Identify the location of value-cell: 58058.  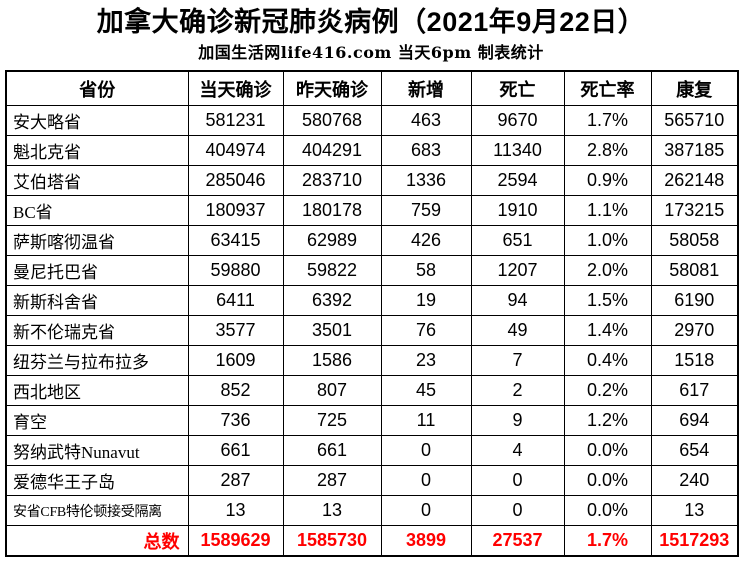
(694, 240).